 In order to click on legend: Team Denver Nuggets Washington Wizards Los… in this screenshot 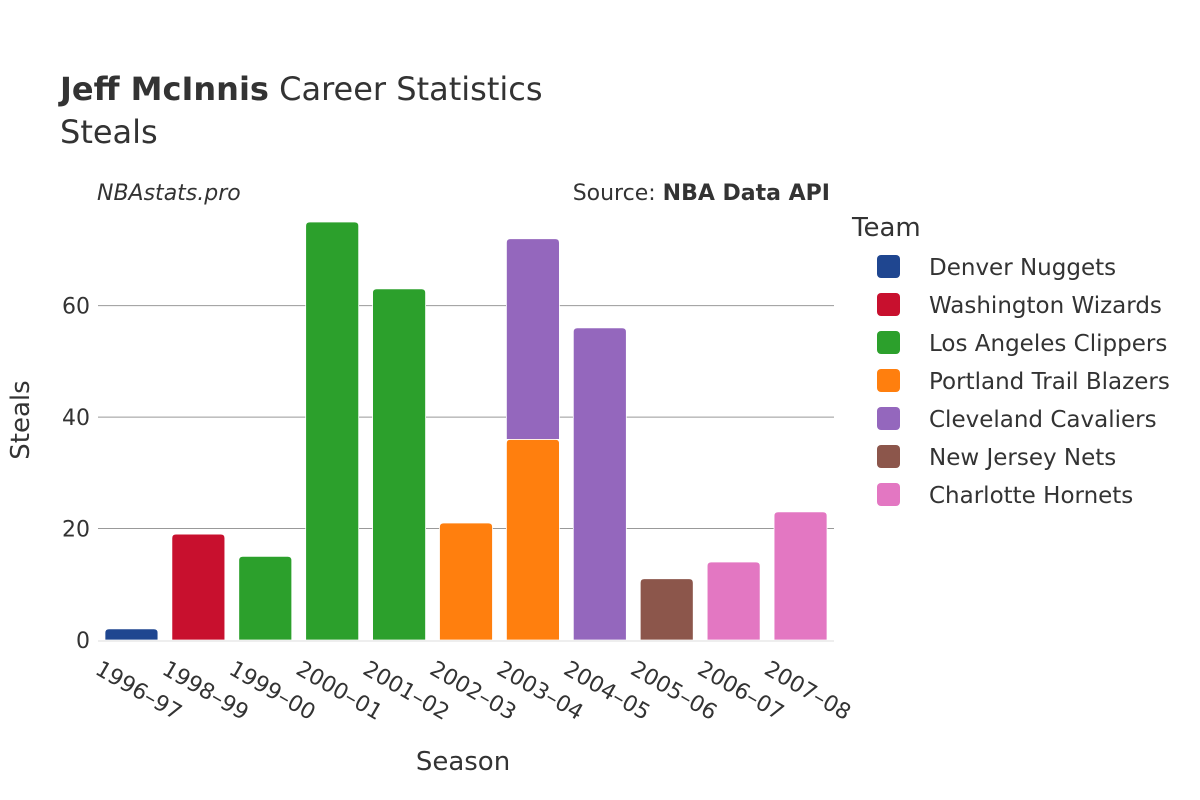, I will do `click(1010, 361)`.